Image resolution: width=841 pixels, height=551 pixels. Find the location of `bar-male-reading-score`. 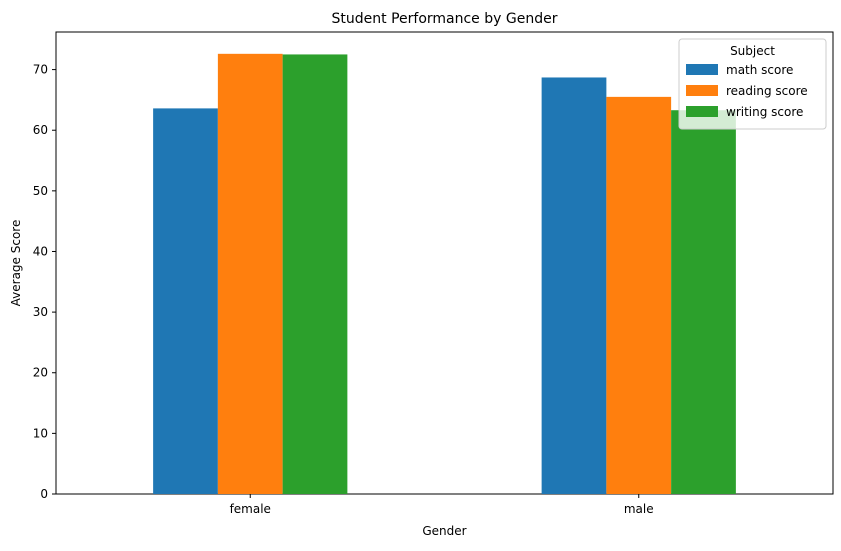

bar-male-reading-score is located at coordinates (639, 295).